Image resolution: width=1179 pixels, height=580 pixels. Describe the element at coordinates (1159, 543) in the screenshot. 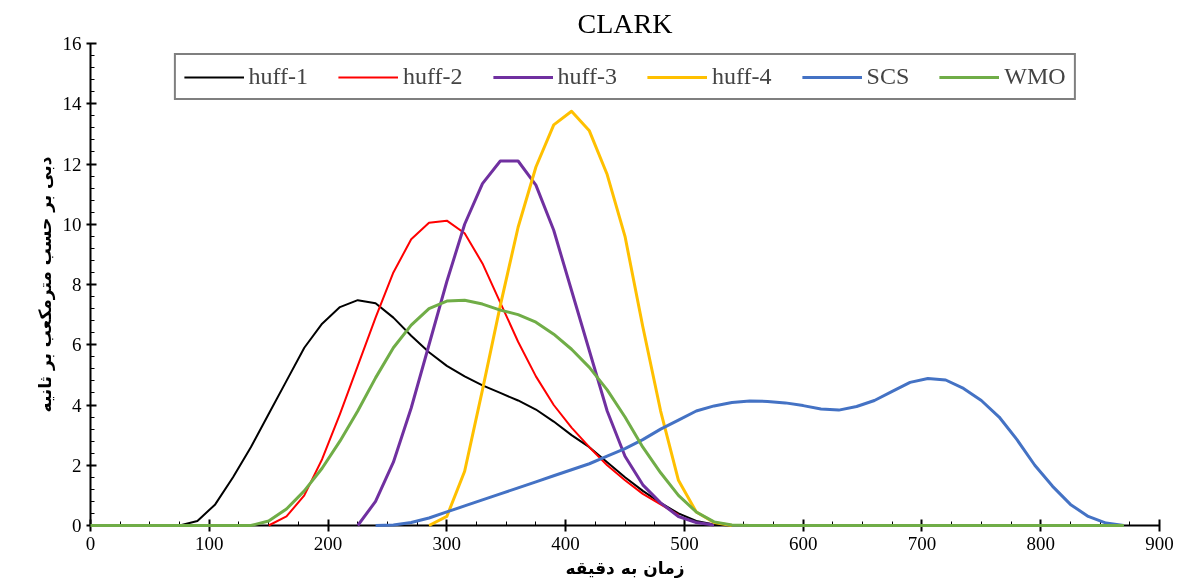

I see `x-tick-label: 900` at that location.